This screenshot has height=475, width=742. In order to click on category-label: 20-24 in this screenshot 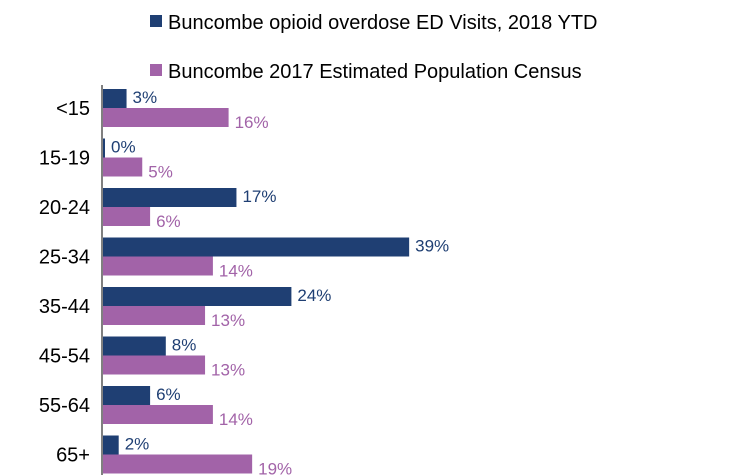, I will do `click(64, 208)`.